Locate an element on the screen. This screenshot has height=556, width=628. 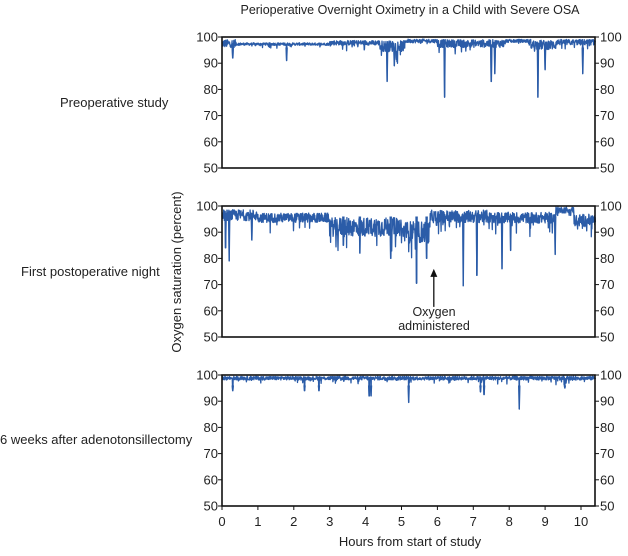
panel-label-preoperative: Preoperative study is located at coordinates (114, 102).